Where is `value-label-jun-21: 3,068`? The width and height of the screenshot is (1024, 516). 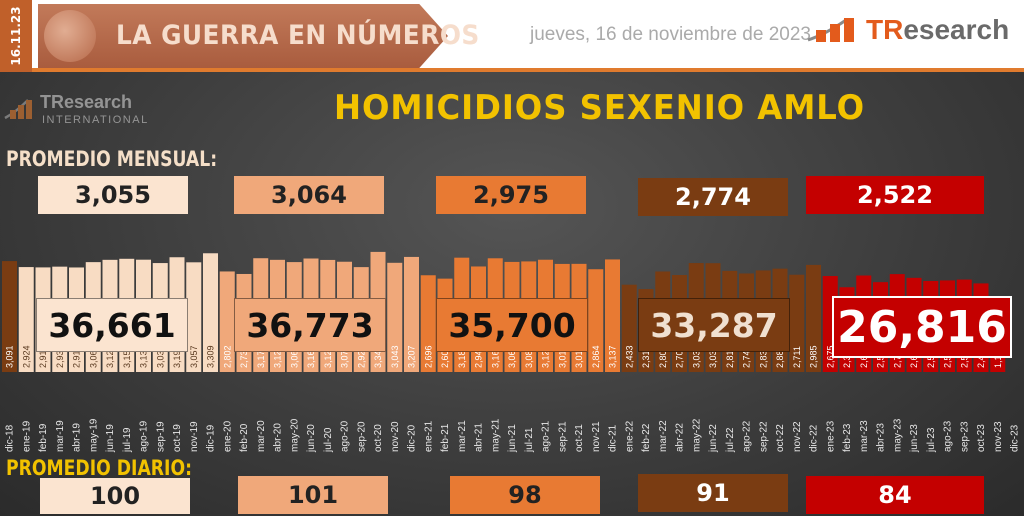
value-label-jun-21: 3,068 is located at coordinates (512, 356).